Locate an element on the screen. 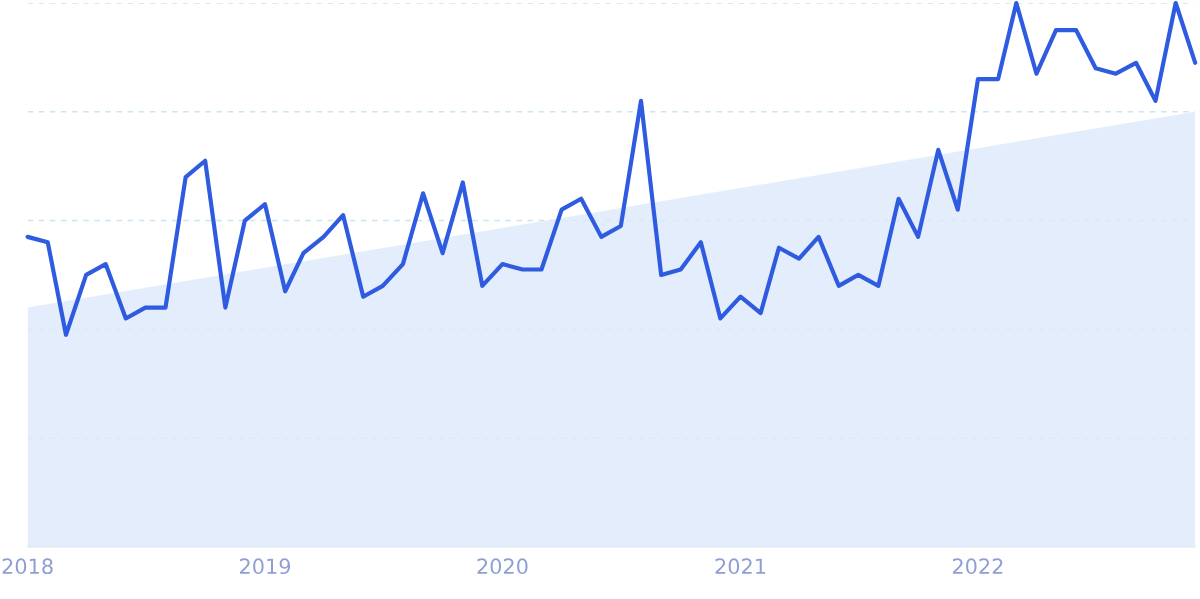  x-tick-label: 2019 is located at coordinates (265, 566).